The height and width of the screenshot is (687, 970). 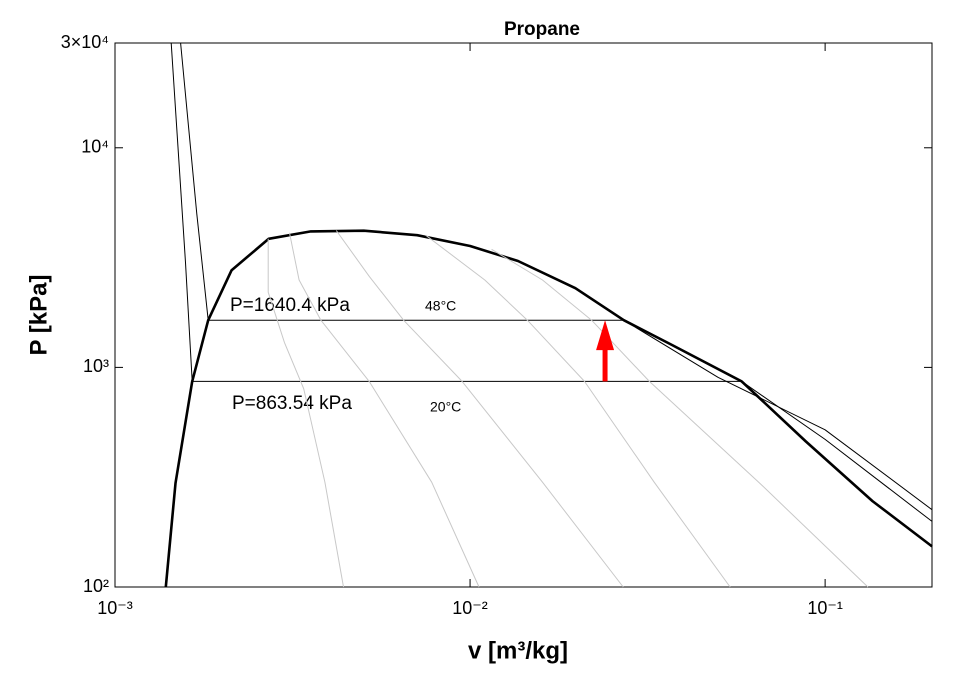 What do you see at coordinates (518, 650) in the screenshot?
I see `x-axis-label: v [m³/kg]` at bounding box center [518, 650].